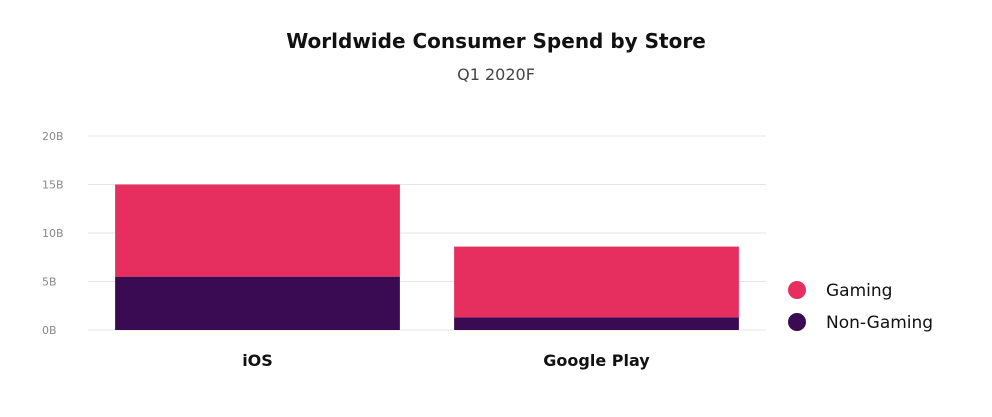 The image size is (992, 417). I want to click on y-axis-ticks: 0B 5B 10B 15B 20B, so click(53, 233).